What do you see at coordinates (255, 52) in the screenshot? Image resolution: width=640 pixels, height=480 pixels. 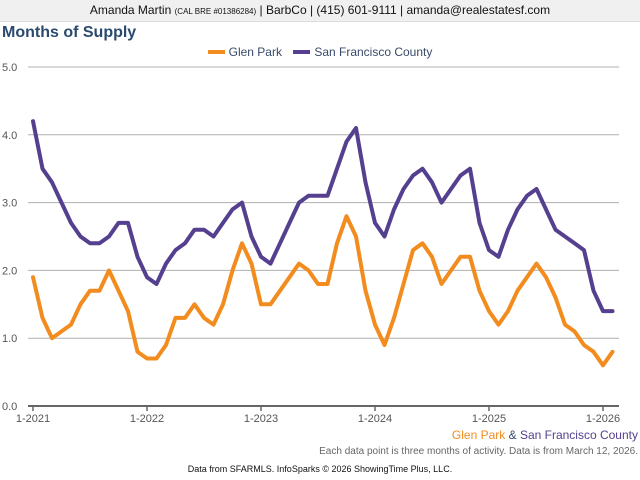 I see `legend-label-glen-park: Glen Park` at bounding box center [255, 52].